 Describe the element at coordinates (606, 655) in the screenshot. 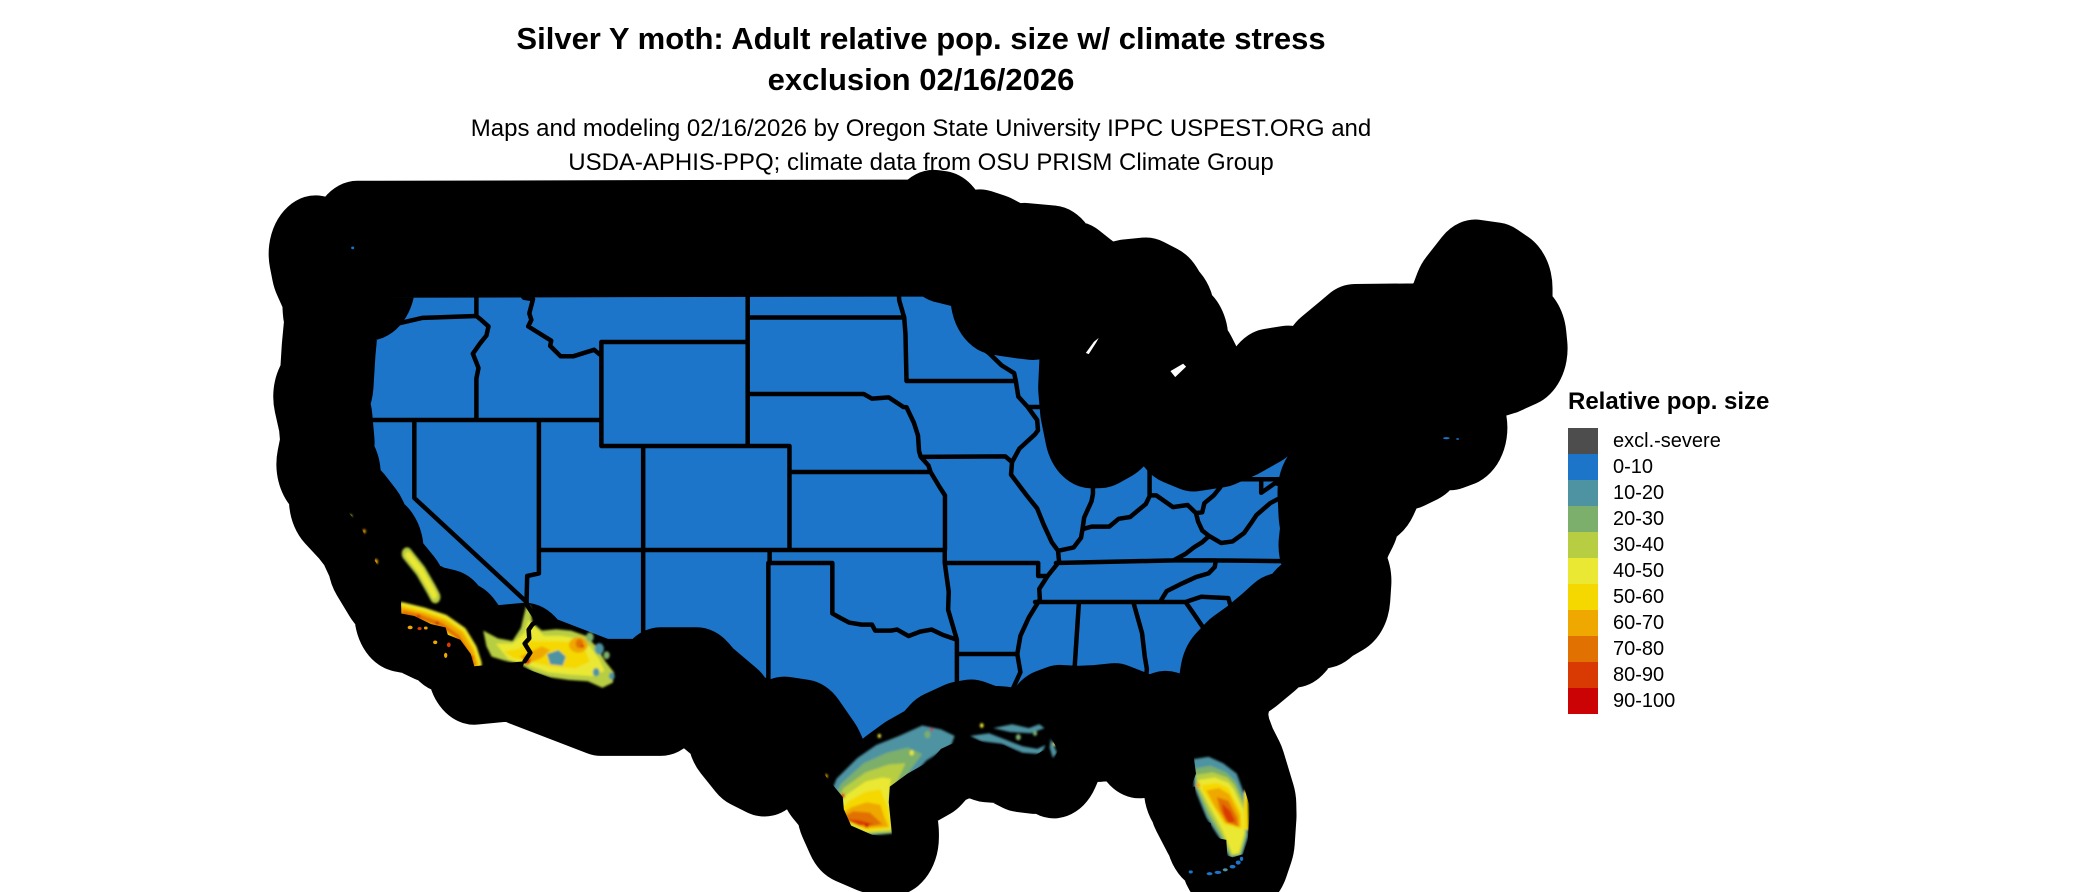

I see `hotspot-arizona-green-speck2` at that location.